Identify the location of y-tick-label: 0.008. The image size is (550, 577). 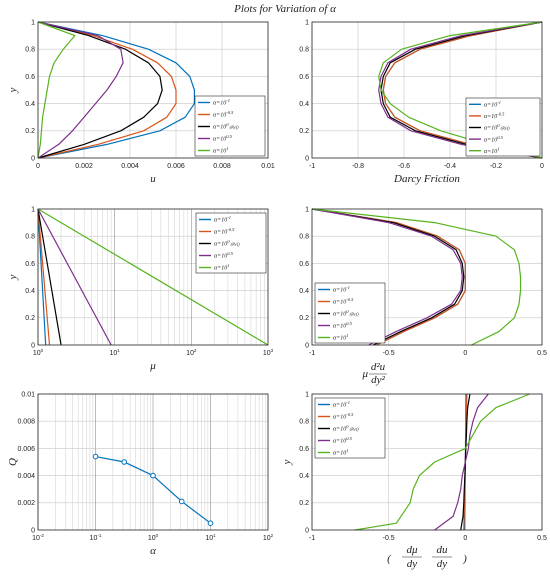
(26, 422).